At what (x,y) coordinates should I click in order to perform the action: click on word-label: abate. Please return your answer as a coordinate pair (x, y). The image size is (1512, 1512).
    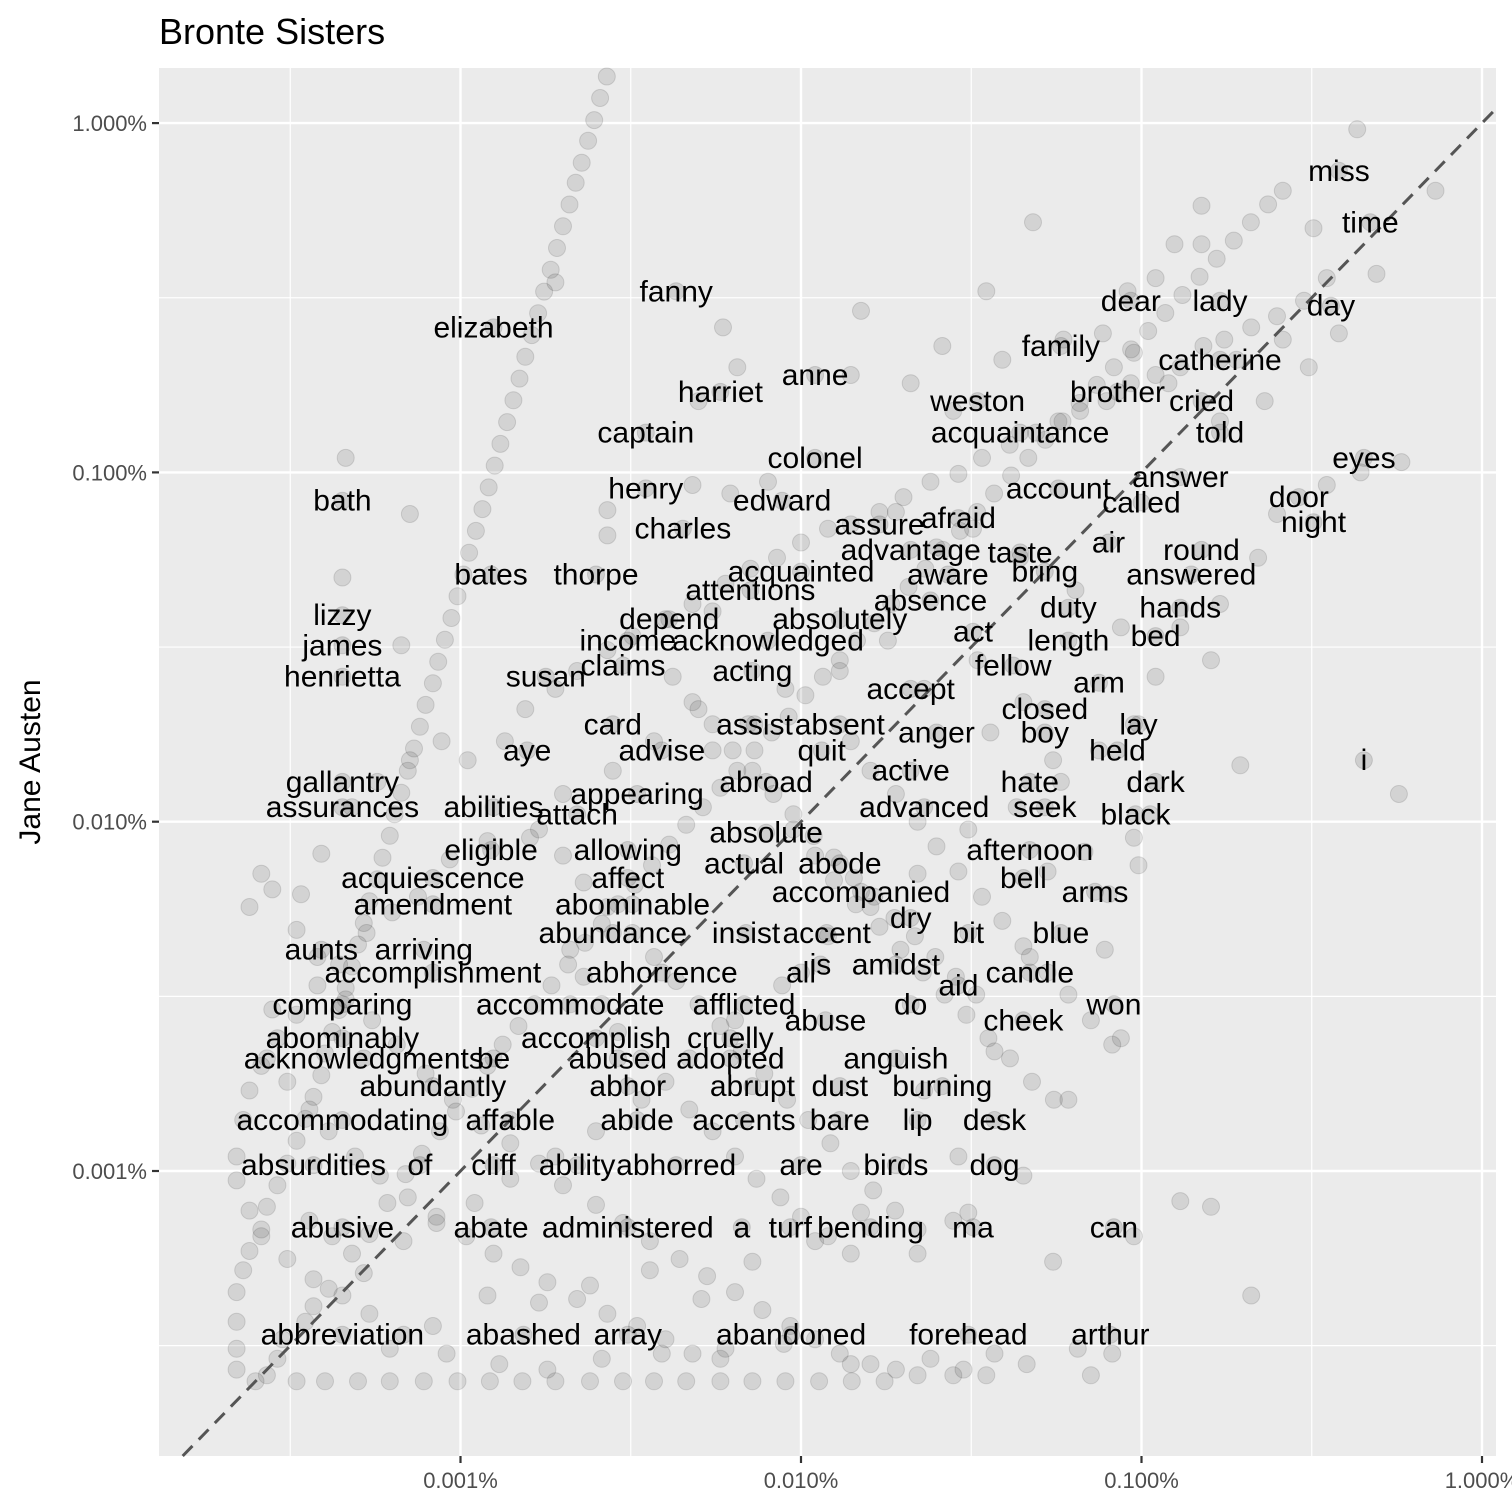
    Looking at the image, I should click on (491, 1227).